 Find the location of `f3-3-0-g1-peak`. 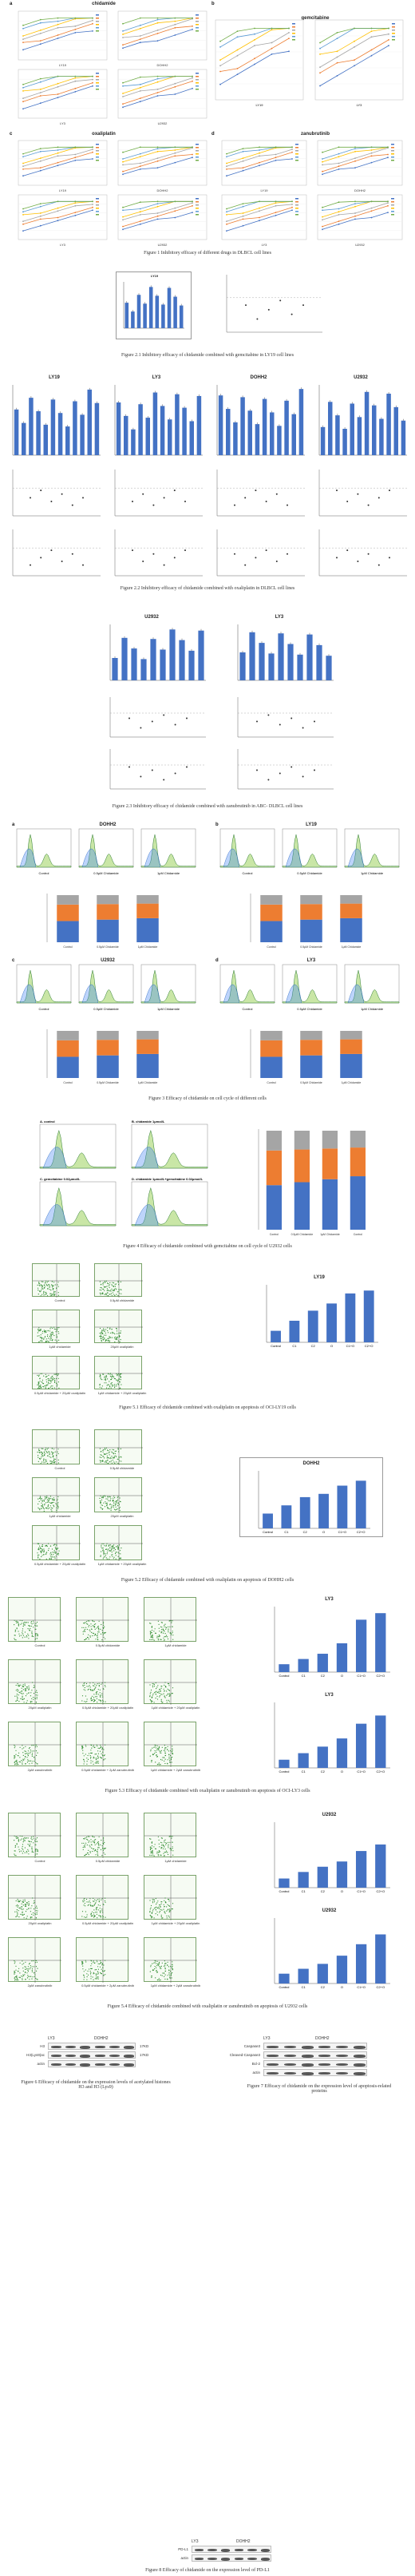

f3-3-0-g1-peak is located at coordinates (231, 995).